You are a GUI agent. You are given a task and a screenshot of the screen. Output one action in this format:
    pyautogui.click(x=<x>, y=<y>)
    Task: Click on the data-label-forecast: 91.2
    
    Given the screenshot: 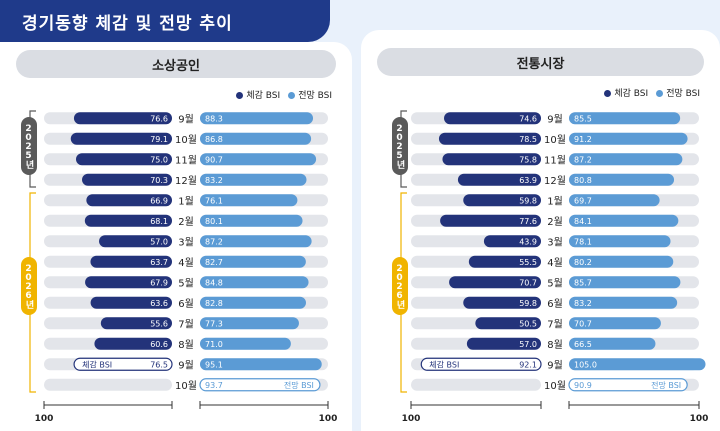 What is the action you would take?
    pyautogui.click(x=583, y=139)
    